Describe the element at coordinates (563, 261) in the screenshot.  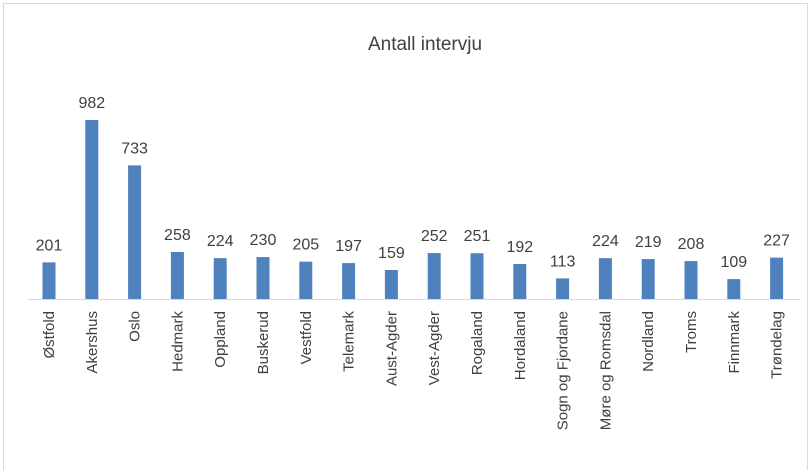
I see `value-label: 113` at that location.